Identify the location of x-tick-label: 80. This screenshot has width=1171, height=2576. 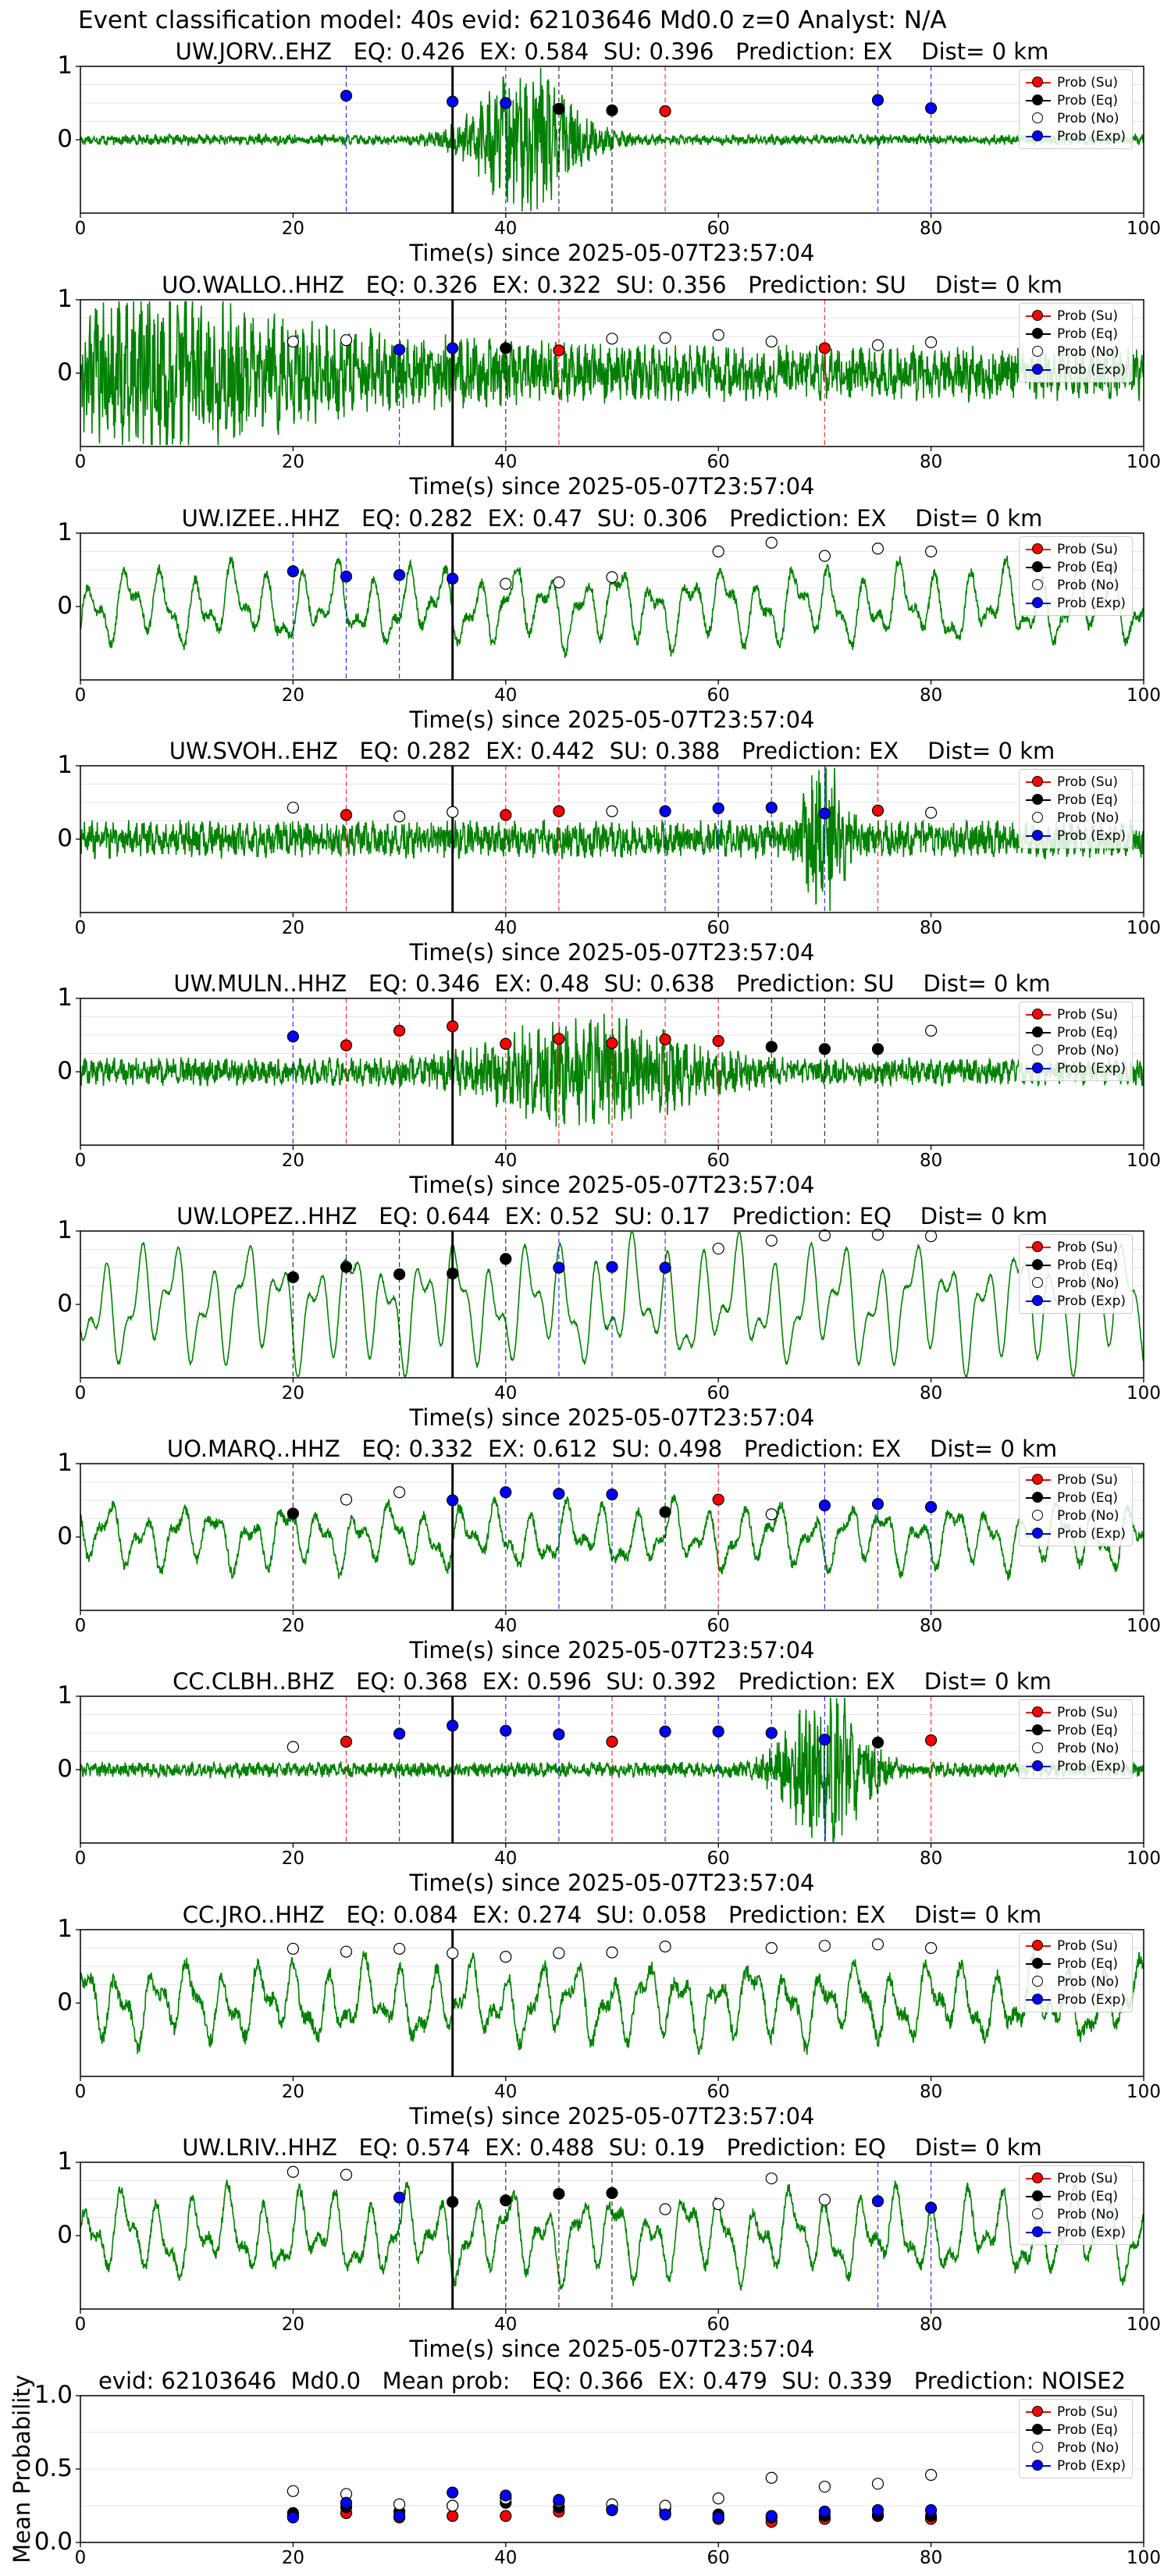
(931, 1393).